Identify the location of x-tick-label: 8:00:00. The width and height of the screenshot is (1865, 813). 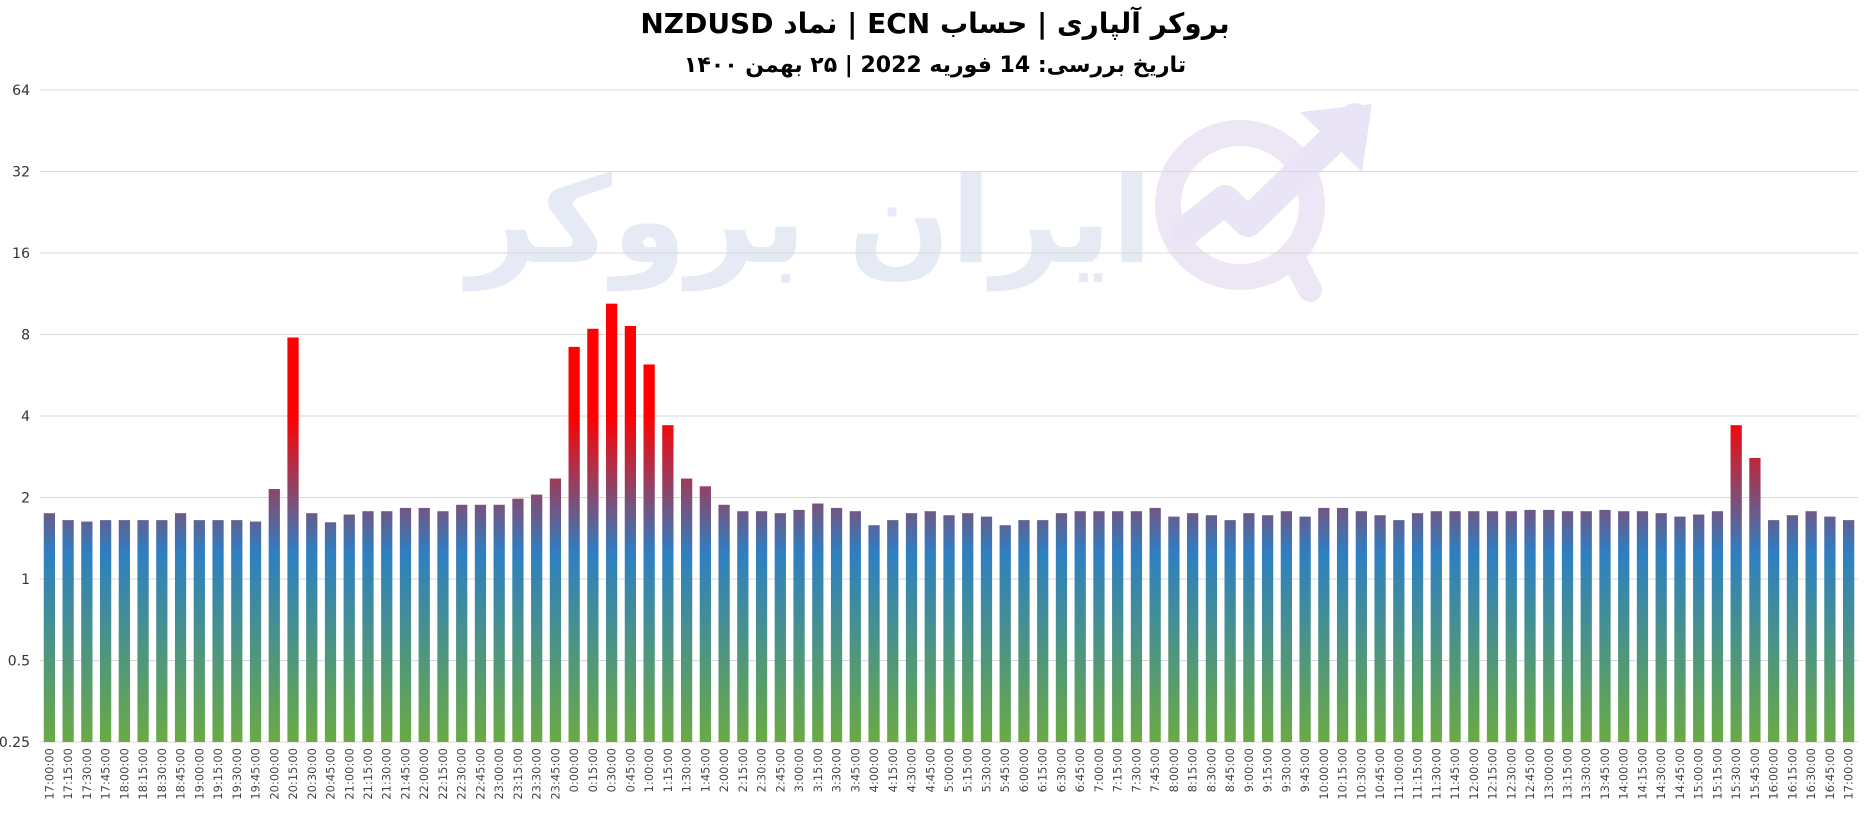
(1174, 770).